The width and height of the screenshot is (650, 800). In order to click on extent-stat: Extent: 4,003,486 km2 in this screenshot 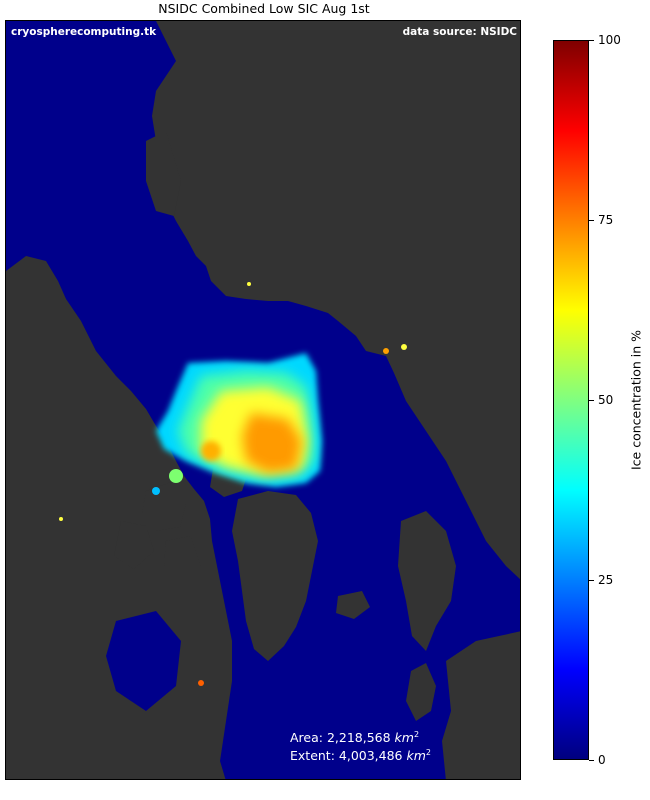, I will do `click(360, 754)`.